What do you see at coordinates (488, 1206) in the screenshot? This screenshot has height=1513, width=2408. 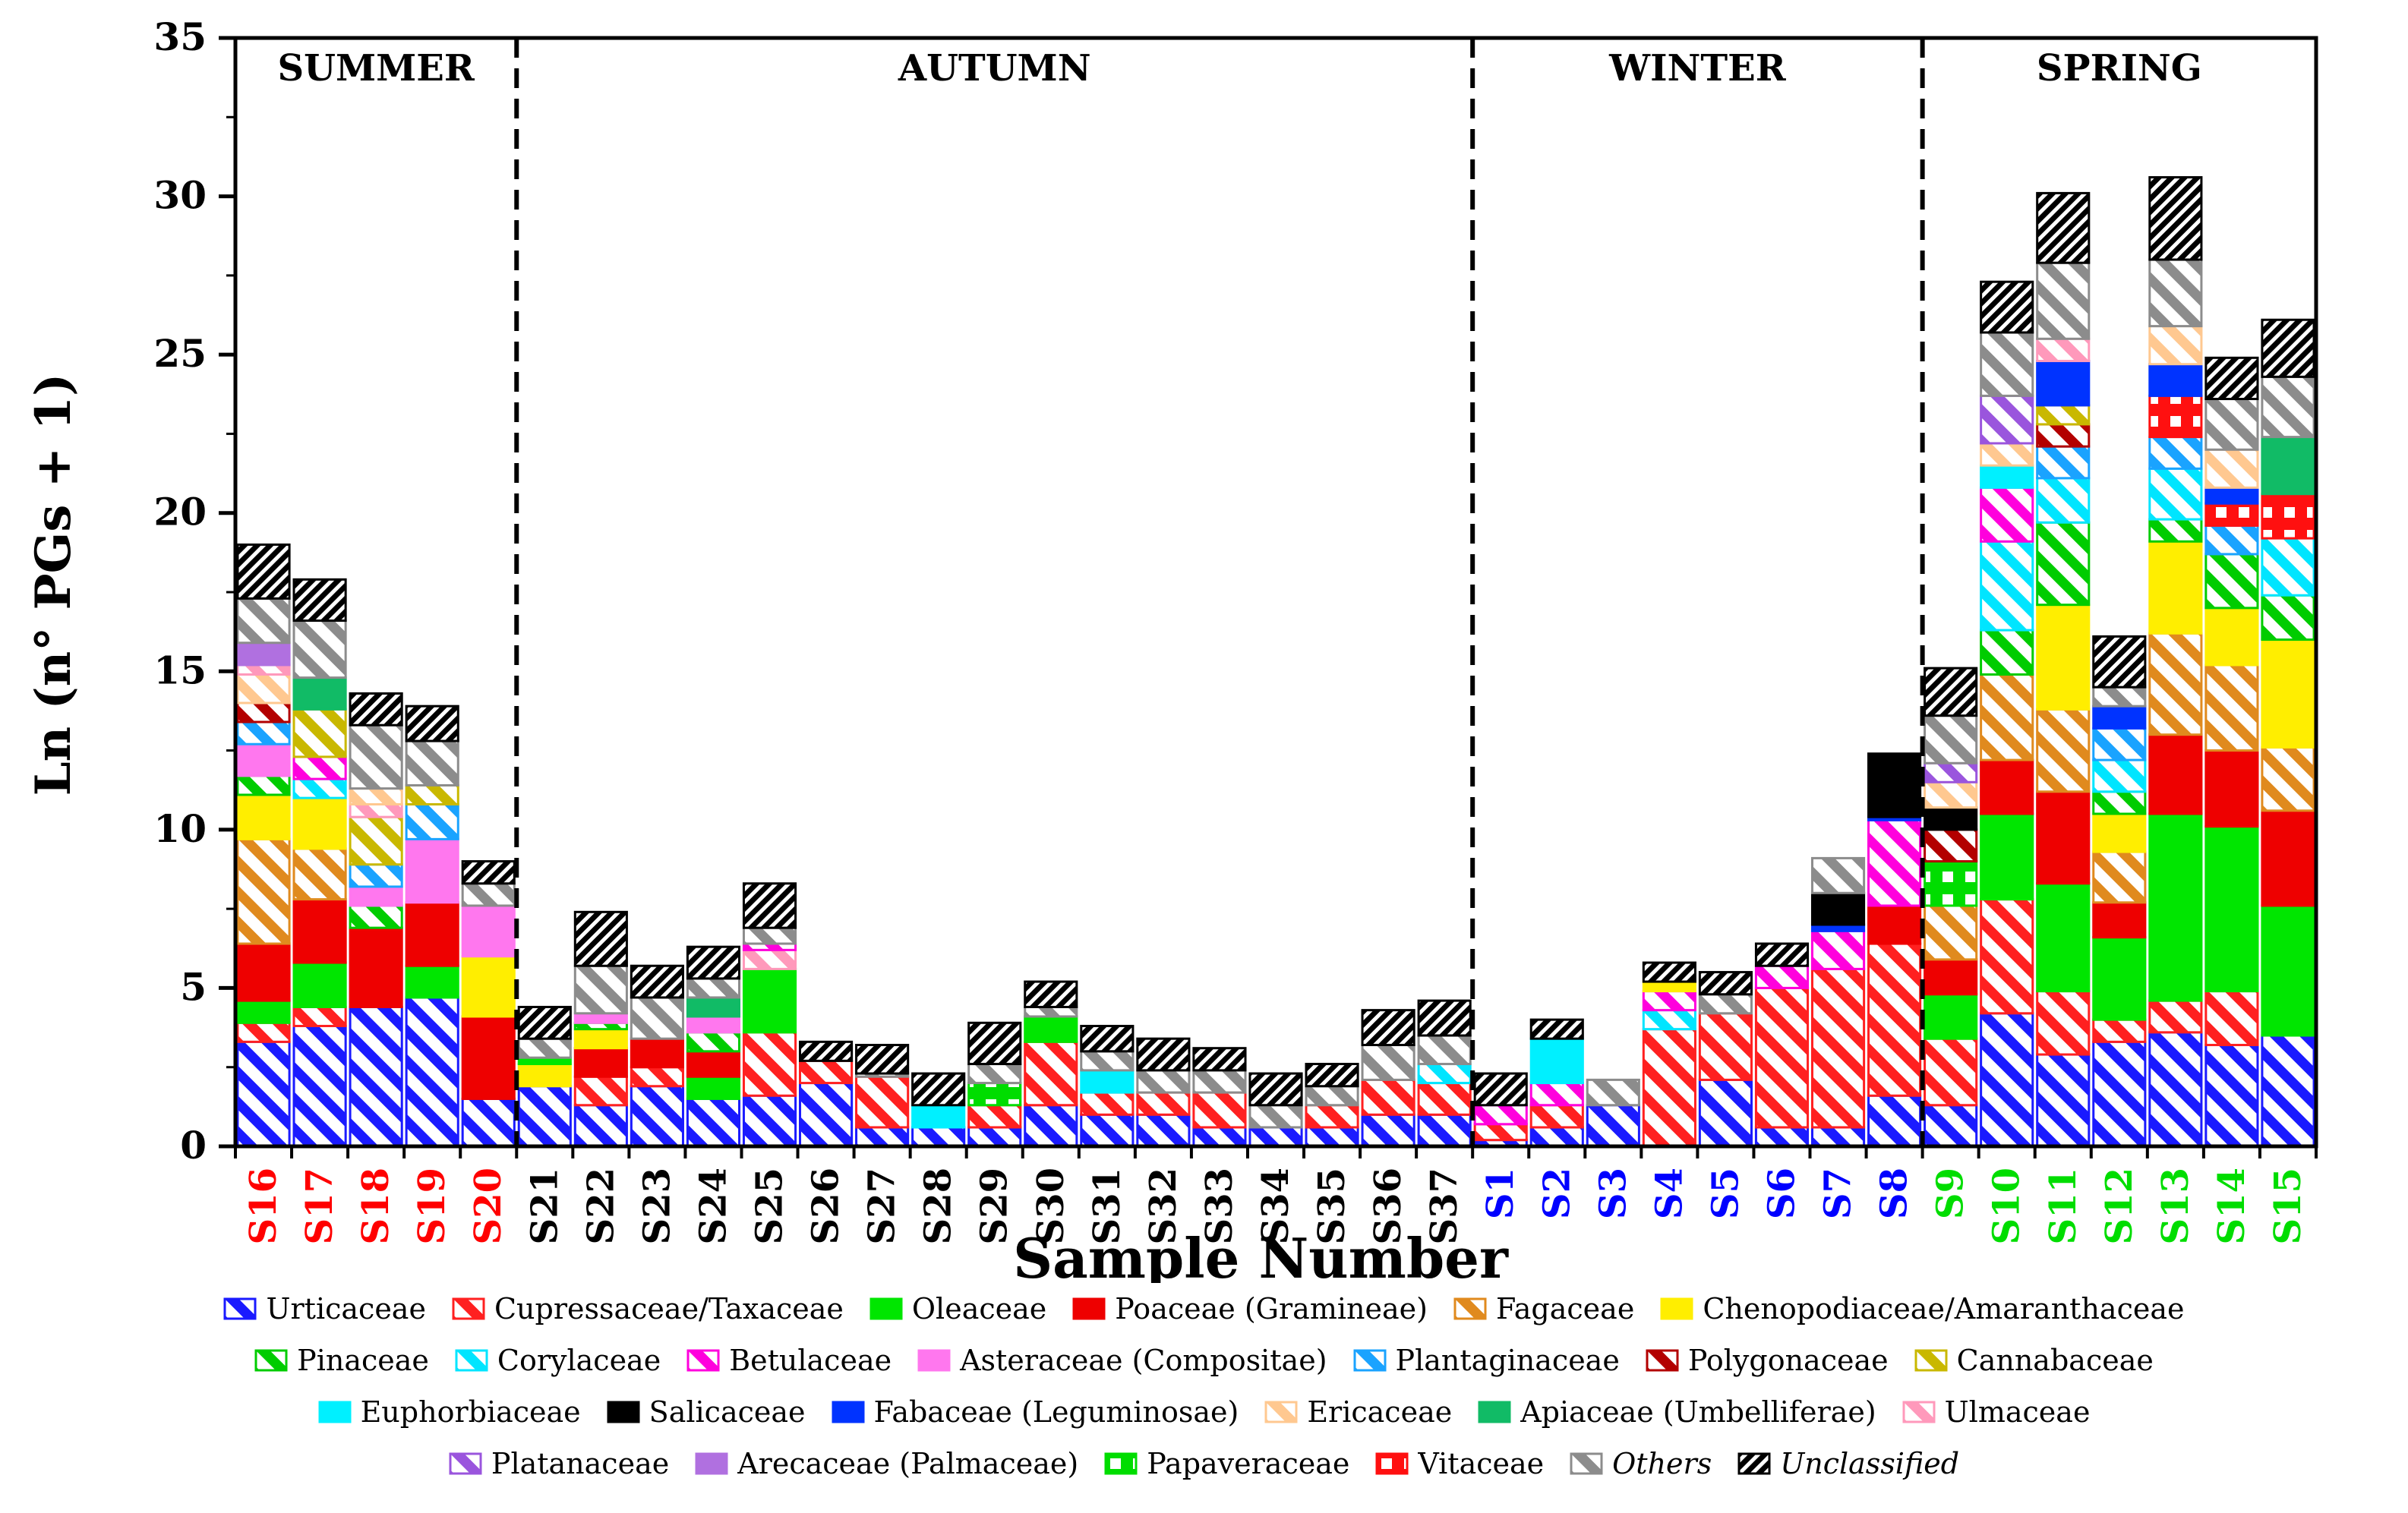 I see `x-tick-label: S20` at bounding box center [488, 1206].